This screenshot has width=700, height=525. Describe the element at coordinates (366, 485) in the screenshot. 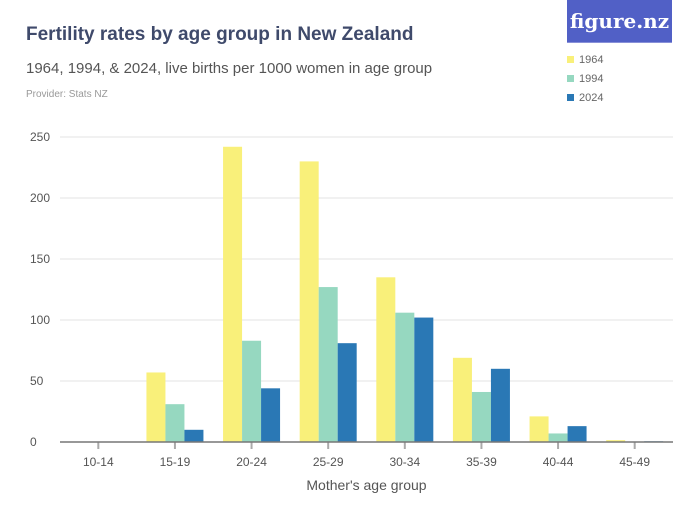

I see `x-axis-label: Mother's age group` at that location.